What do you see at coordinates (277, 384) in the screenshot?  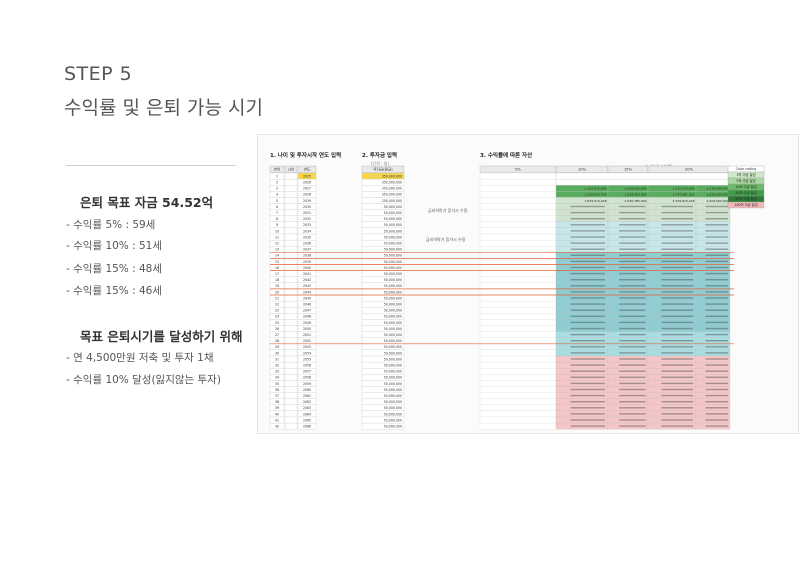 I see `row-index: 35` at bounding box center [277, 384].